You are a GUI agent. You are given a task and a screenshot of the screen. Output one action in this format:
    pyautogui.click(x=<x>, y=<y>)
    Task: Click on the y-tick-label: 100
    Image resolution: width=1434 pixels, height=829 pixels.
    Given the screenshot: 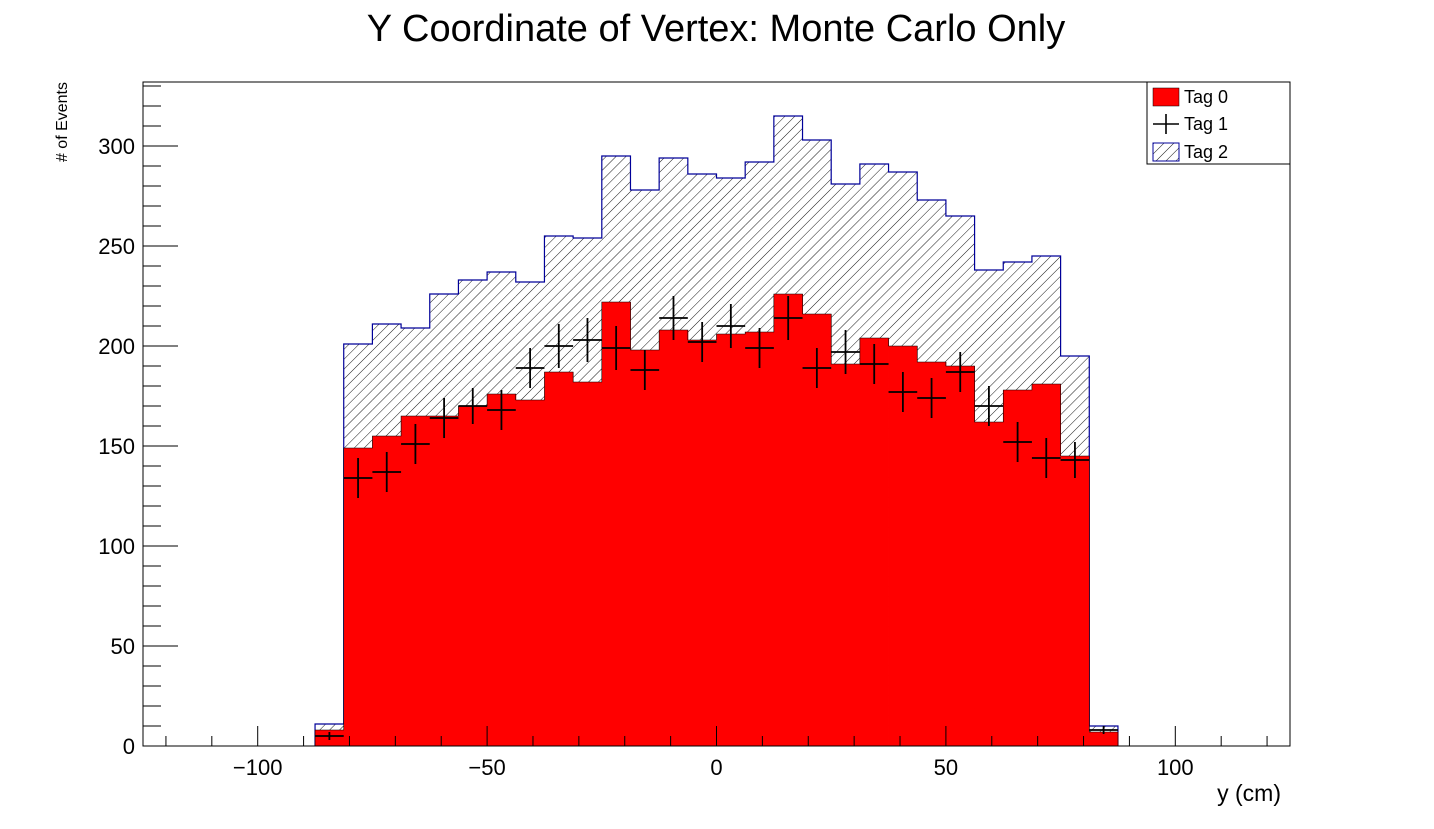 What is the action you would take?
    pyautogui.click(x=116, y=546)
    